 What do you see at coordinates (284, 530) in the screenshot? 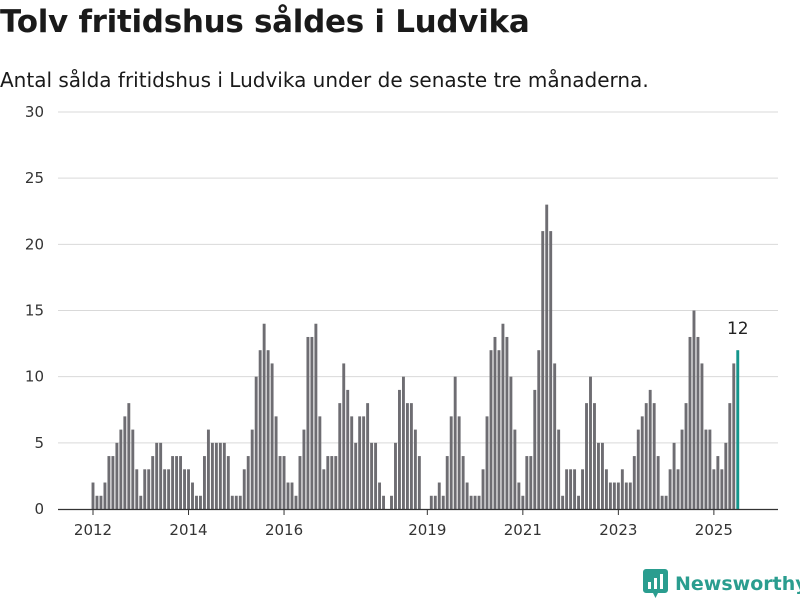
I see `x-tick-label: 2016` at bounding box center [284, 530].